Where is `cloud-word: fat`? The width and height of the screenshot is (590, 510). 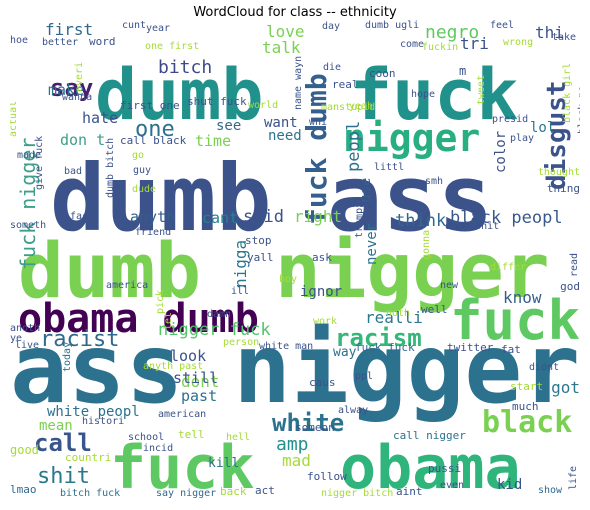 cloud-word: fat is located at coordinates (511, 349).